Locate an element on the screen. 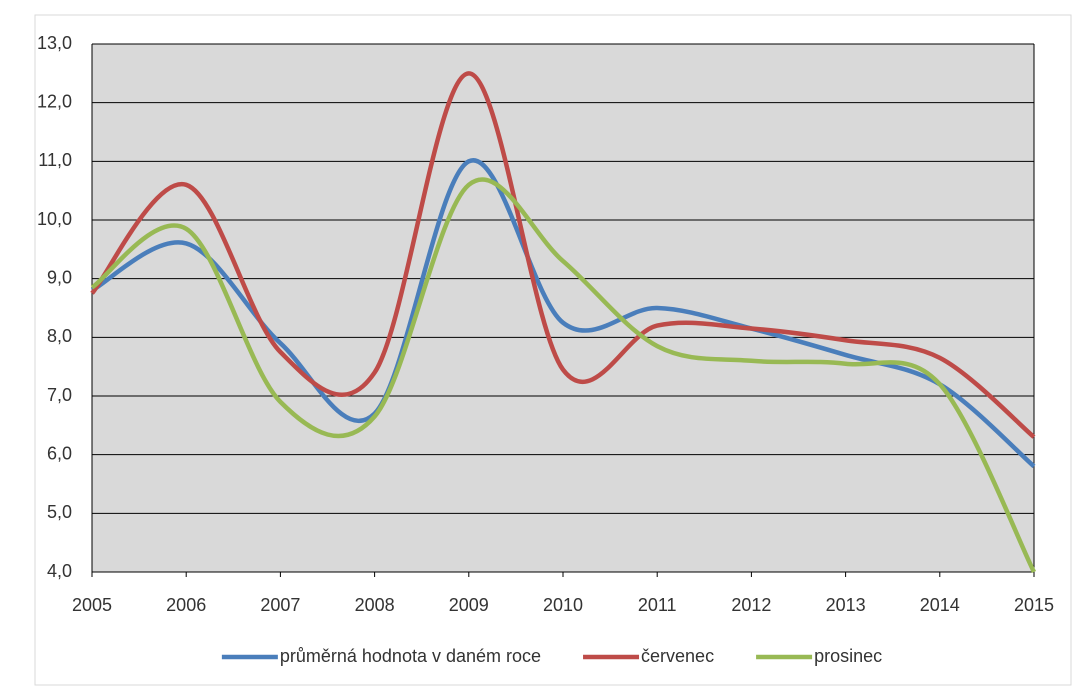  y-tick-label: 4,0 is located at coordinates (59, 571).